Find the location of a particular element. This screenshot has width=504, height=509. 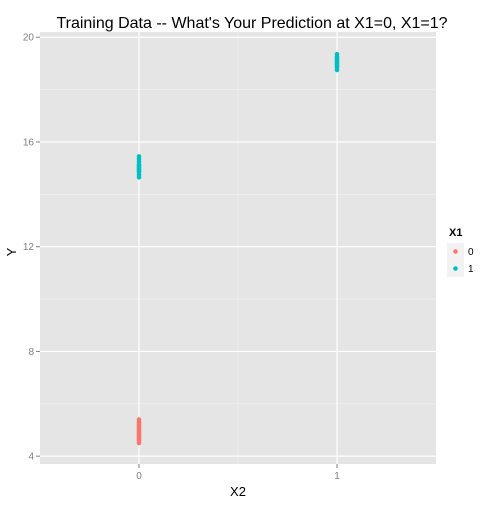

y-tick-label: 8 is located at coordinates (31, 352).